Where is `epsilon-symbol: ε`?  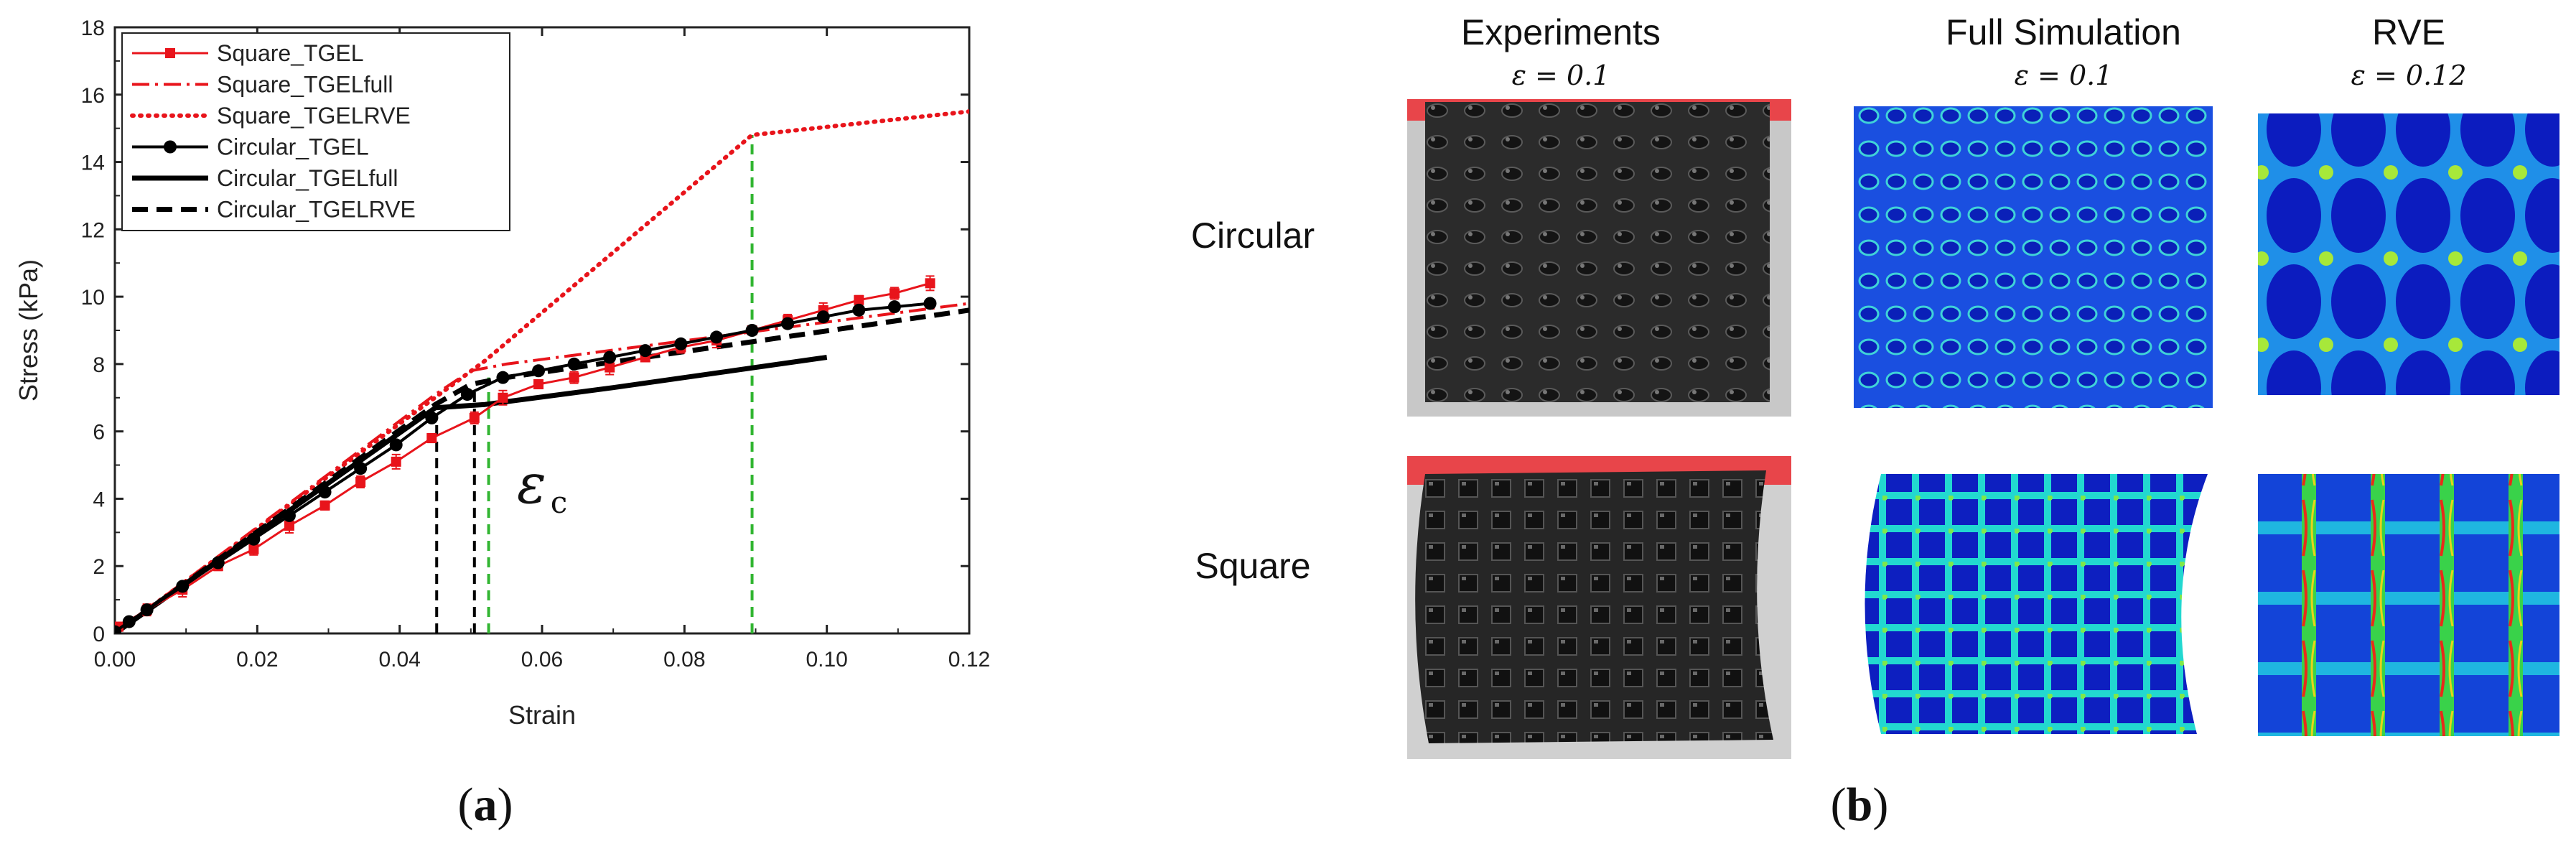
epsilon-symbol: ε is located at coordinates (531, 484).